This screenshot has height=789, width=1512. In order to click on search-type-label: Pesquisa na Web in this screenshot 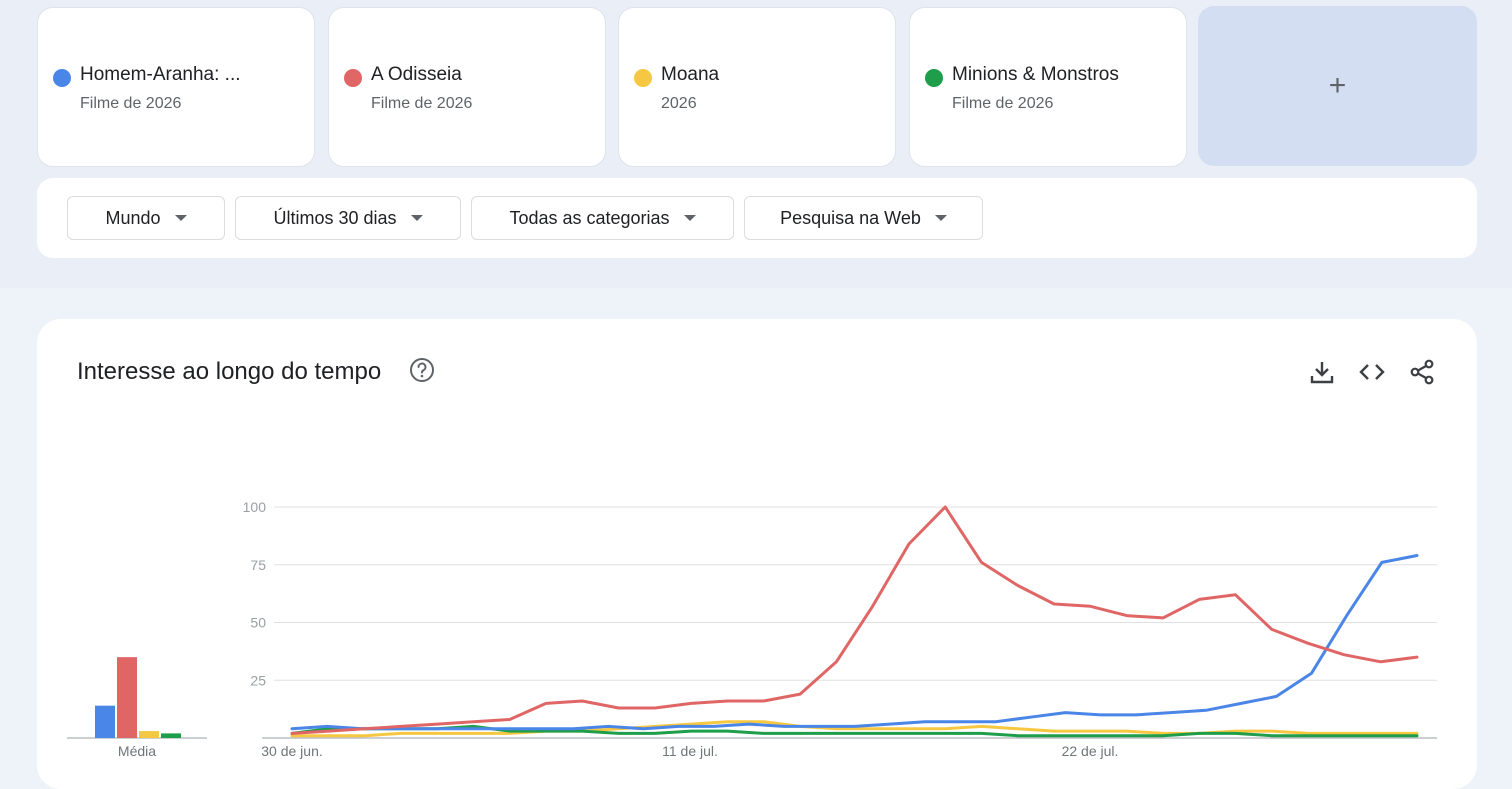, I will do `click(850, 217)`.